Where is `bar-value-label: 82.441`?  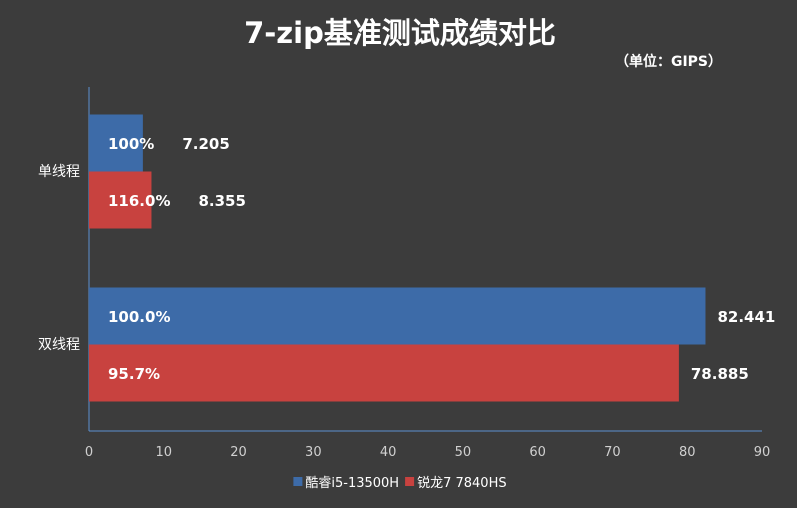 bar-value-label: 82.441 is located at coordinates (746, 317).